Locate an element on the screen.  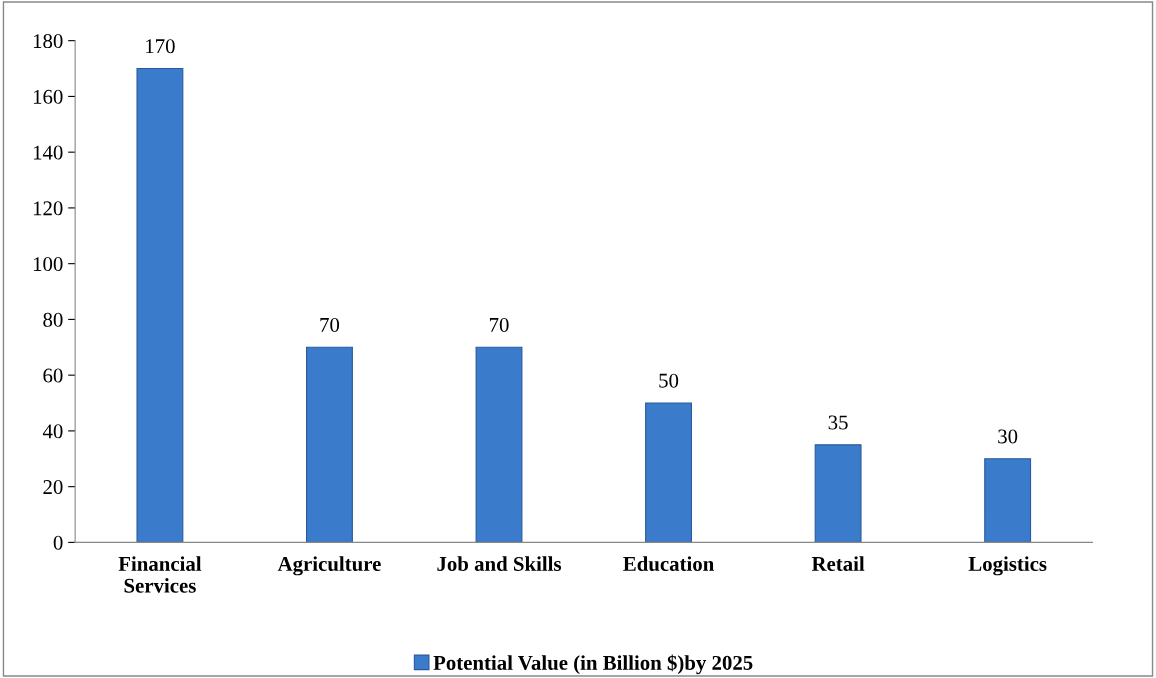
x-tick-label: Education is located at coordinates (668, 563).